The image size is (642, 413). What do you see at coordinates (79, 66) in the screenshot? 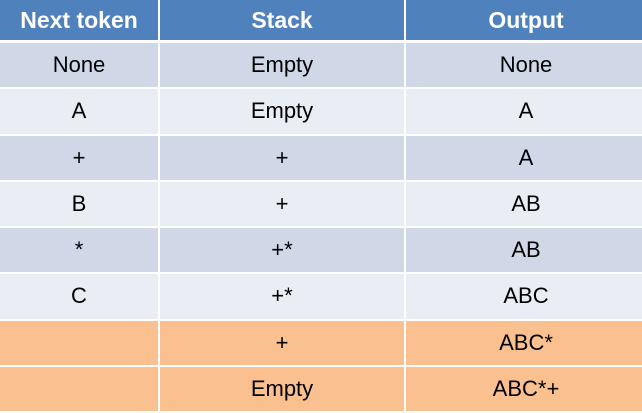
I see `row-1-token: None` at bounding box center [79, 66].